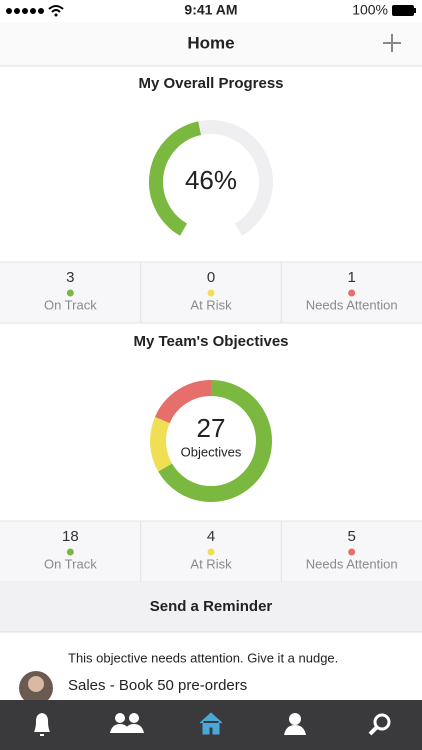  I want to click on nav-title: Home, so click(210, 42).